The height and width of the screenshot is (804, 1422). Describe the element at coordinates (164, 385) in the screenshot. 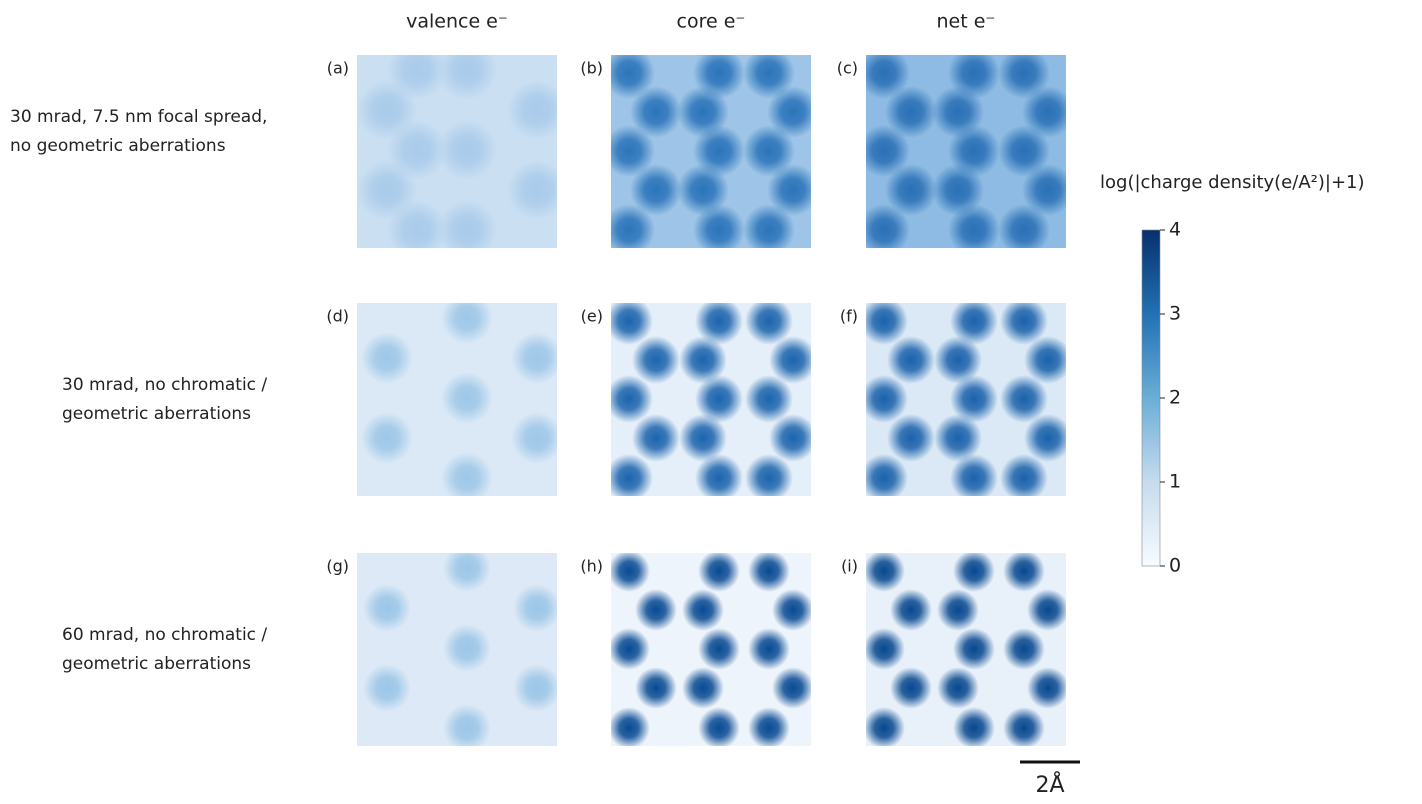

I see `row-label: 30 mrad, no chromatic /` at that location.